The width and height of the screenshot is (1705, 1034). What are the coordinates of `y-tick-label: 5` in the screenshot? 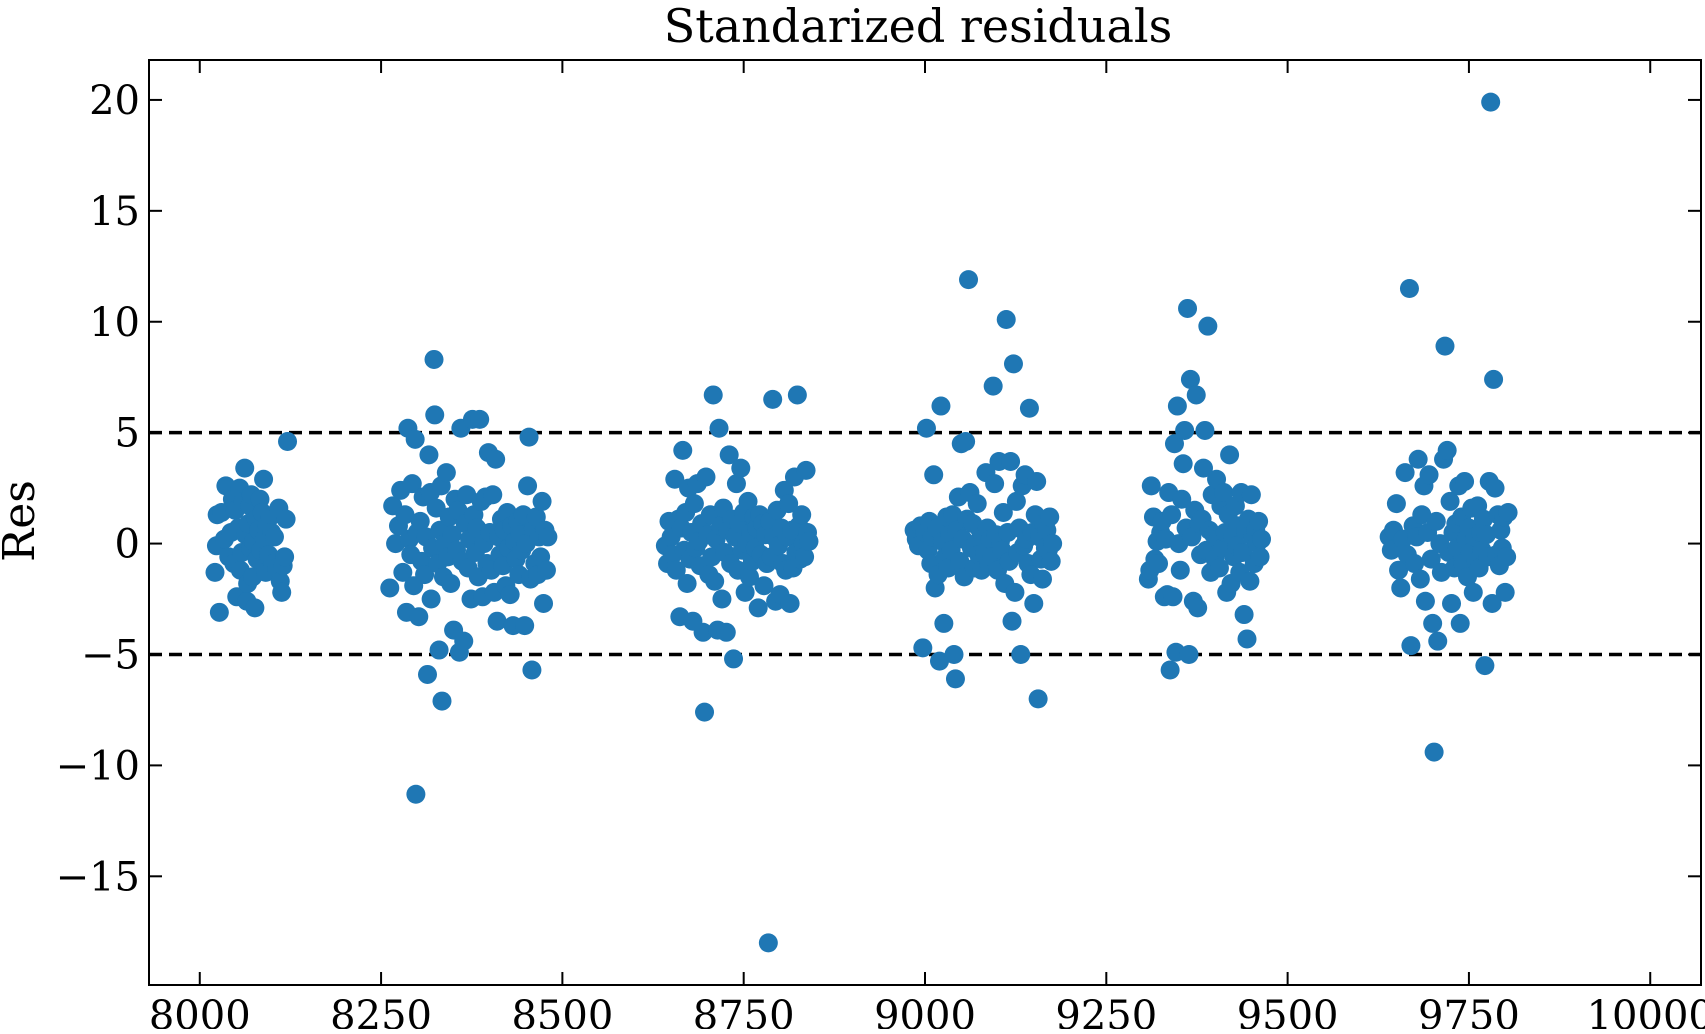 It's located at (127, 434).